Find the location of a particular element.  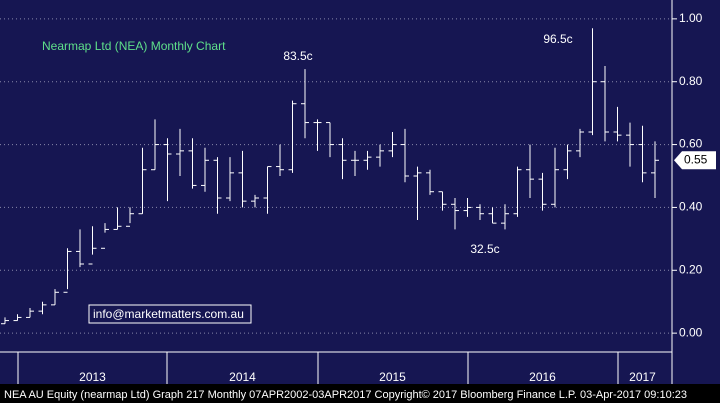

y-tick-label: 0.60 is located at coordinates (691, 144).